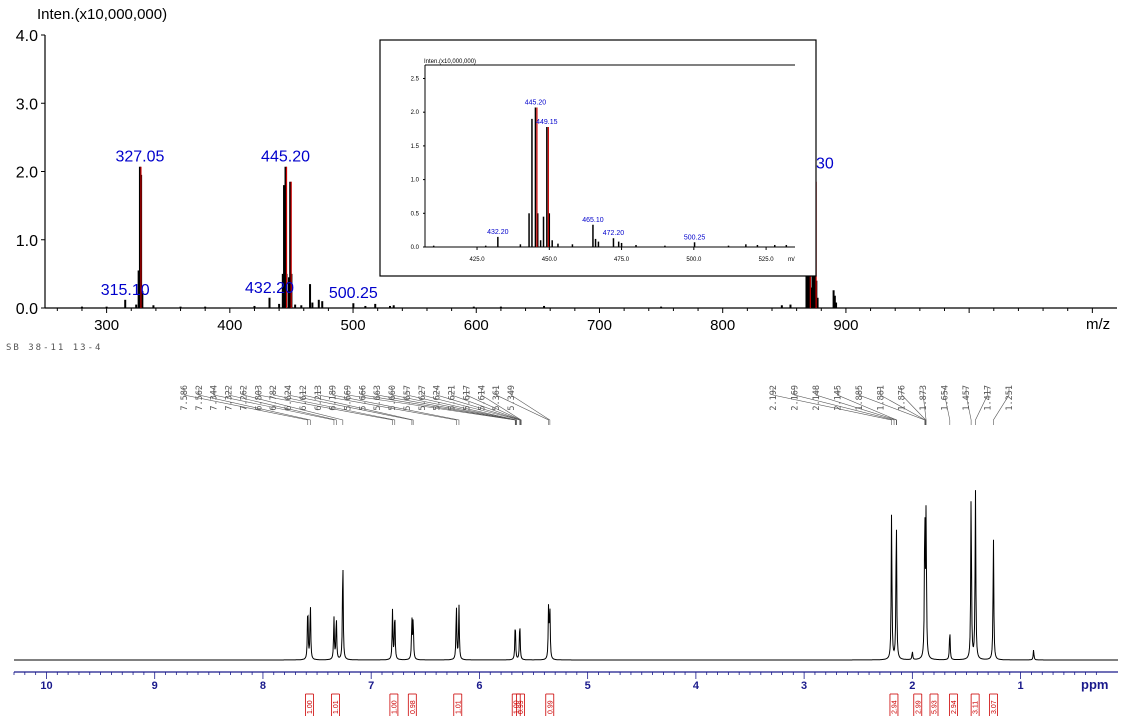 The width and height of the screenshot is (1126, 720). What do you see at coordinates (229, 325) in the screenshot?
I see `ms-x-tick-label: 400` at bounding box center [229, 325].